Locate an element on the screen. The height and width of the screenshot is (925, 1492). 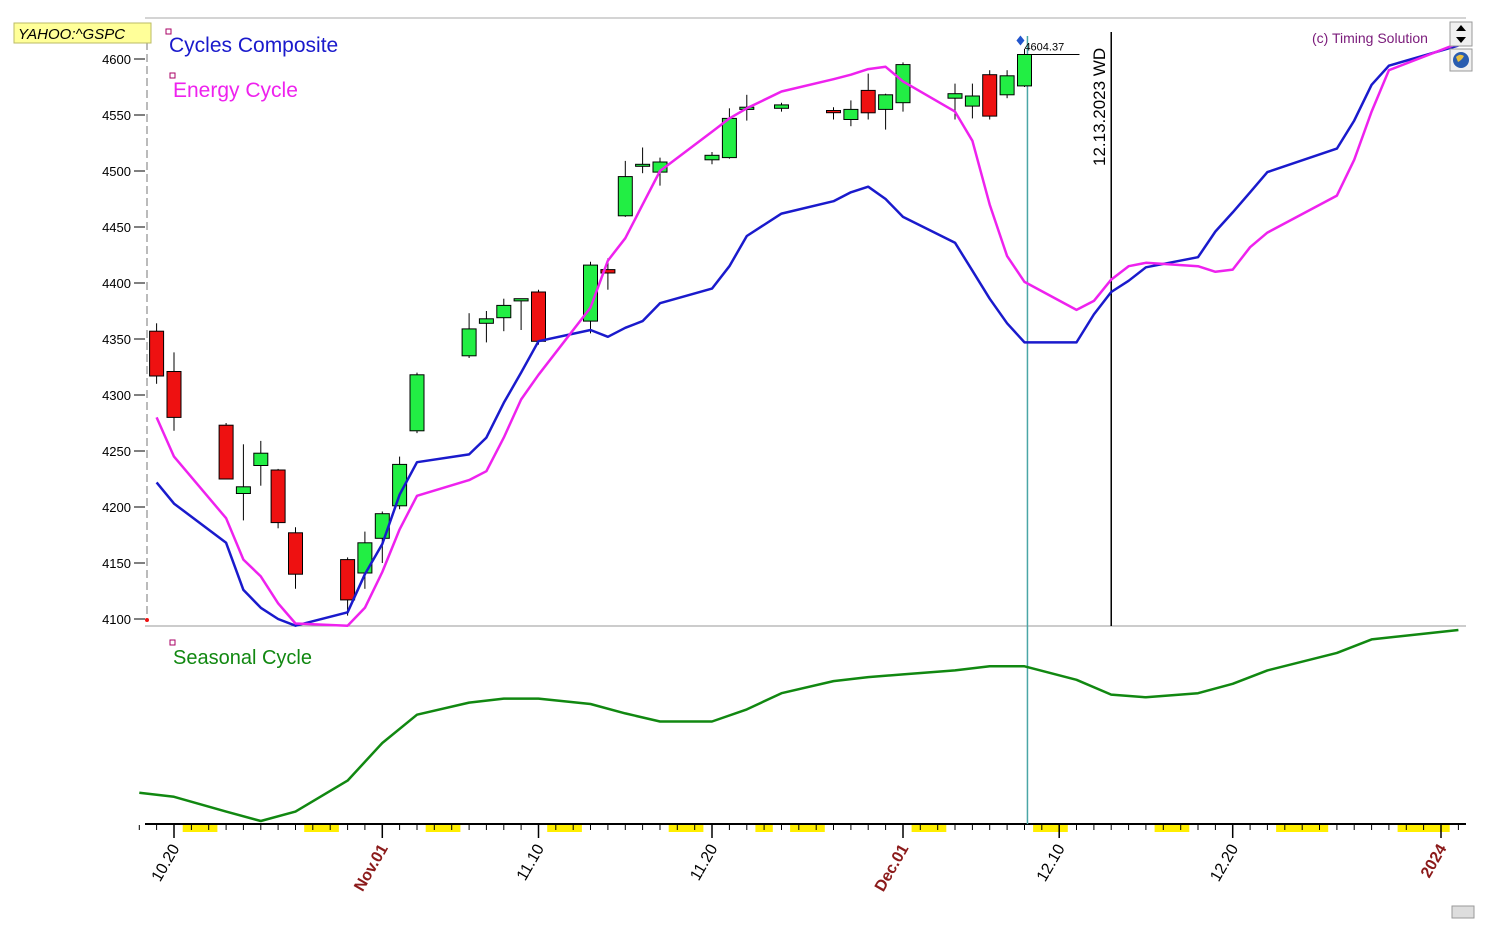
scroll-buttons is located at coordinates (1461, 34).